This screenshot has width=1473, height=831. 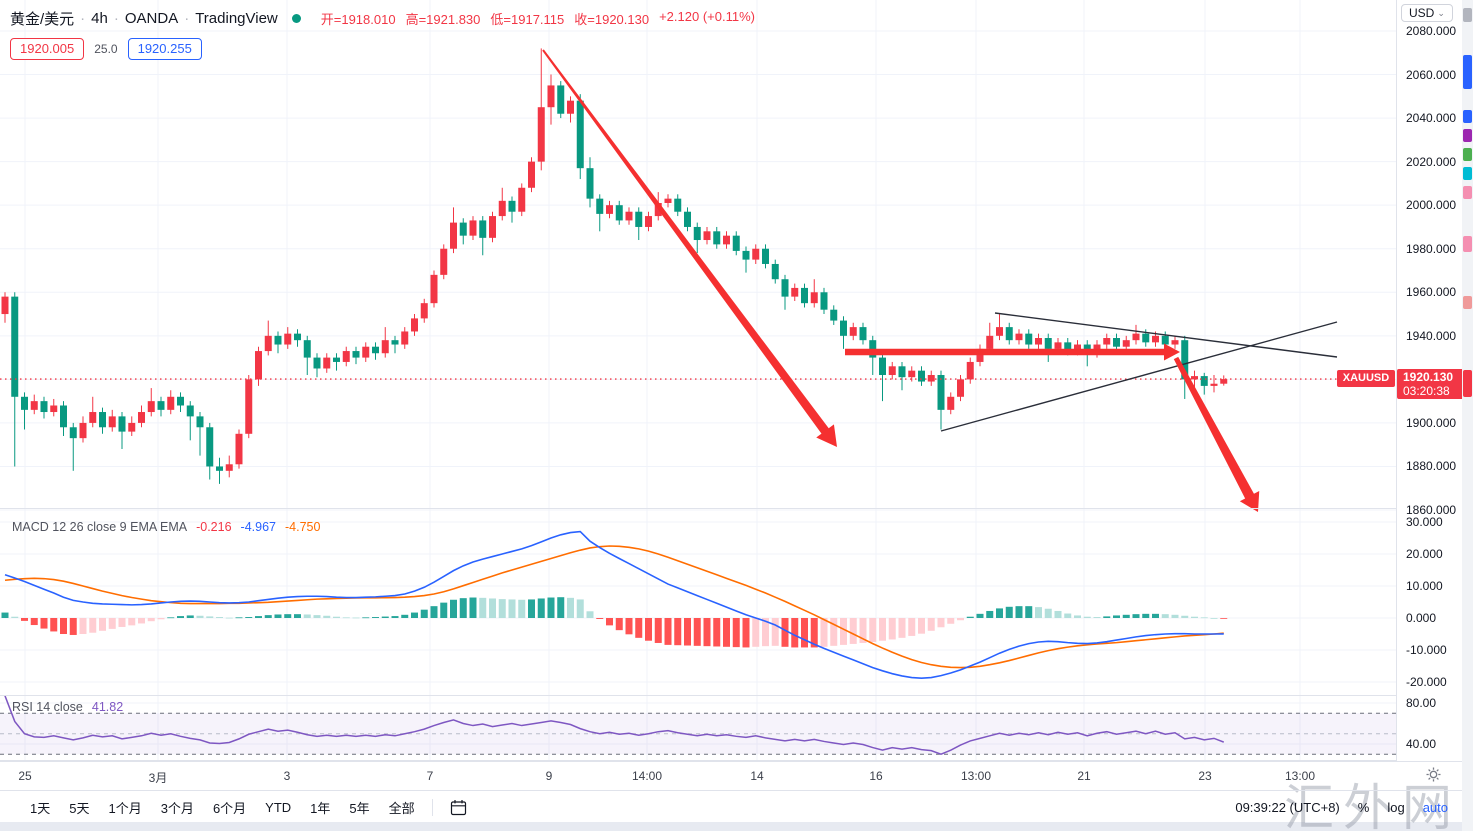 What do you see at coordinates (1431, 422) in the screenshot?
I see `price-tick: 1900.000` at bounding box center [1431, 422].